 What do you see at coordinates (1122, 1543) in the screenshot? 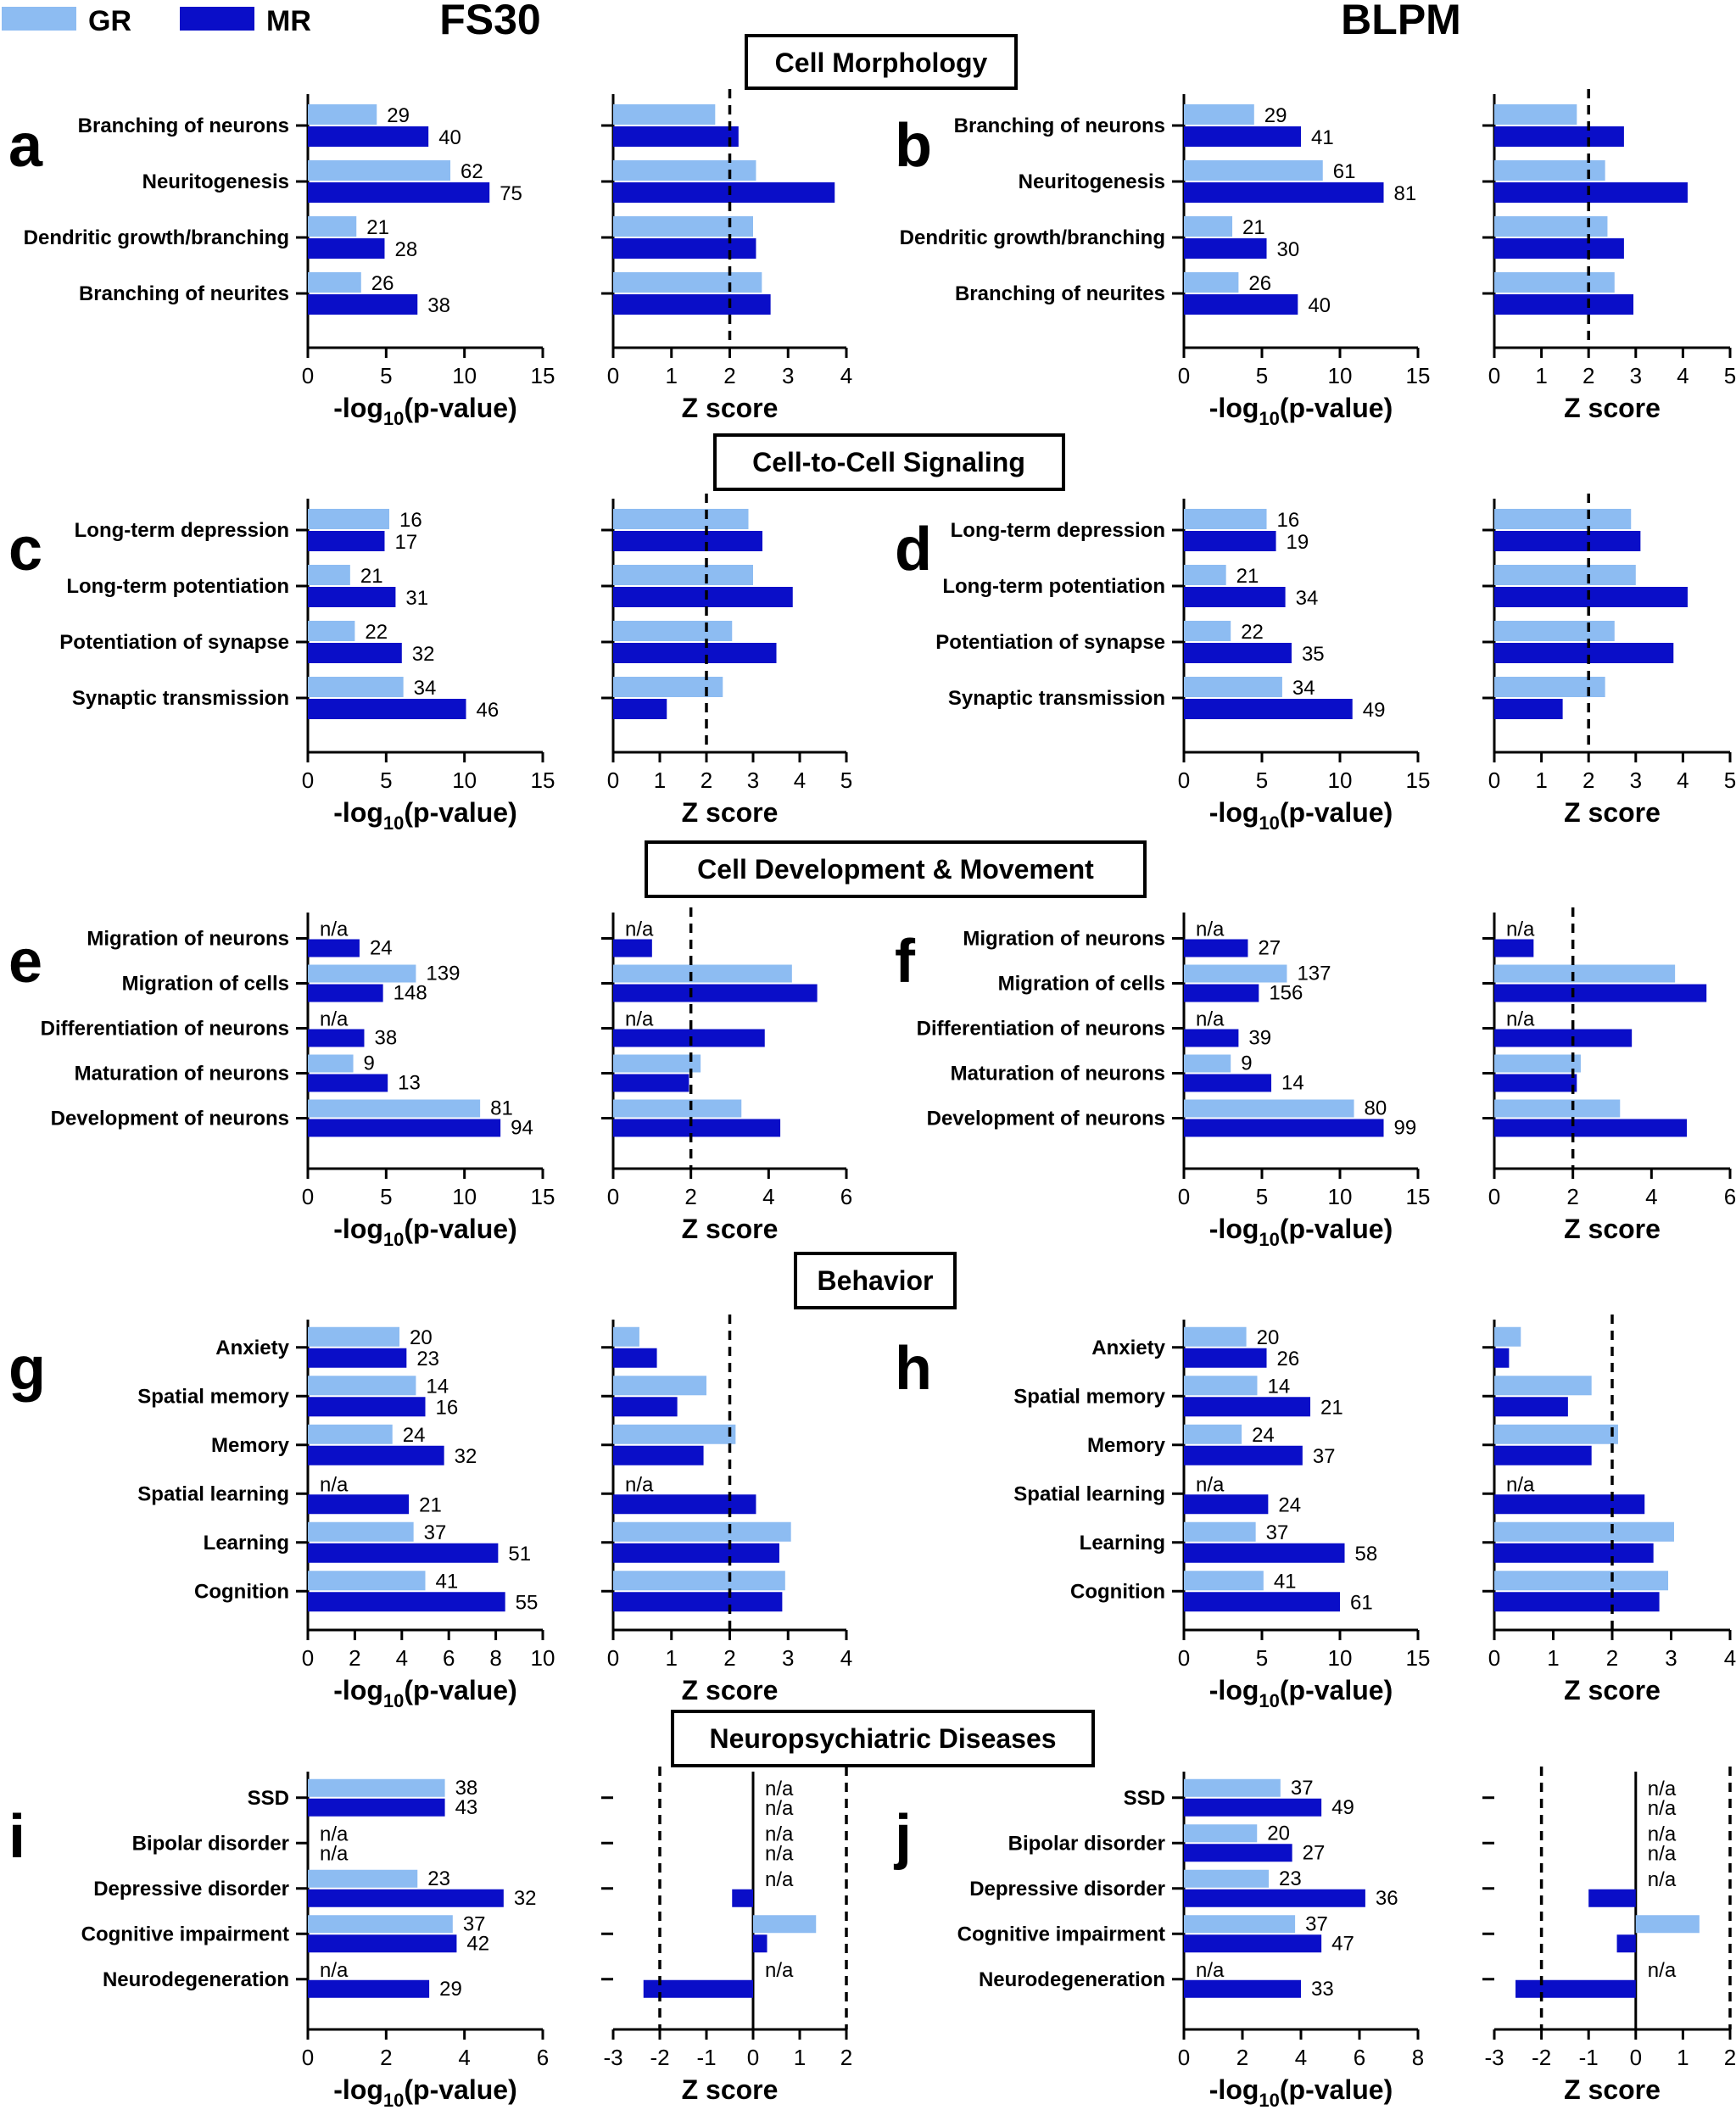
I see `category-label: Learning` at bounding box center [1122, 1543].